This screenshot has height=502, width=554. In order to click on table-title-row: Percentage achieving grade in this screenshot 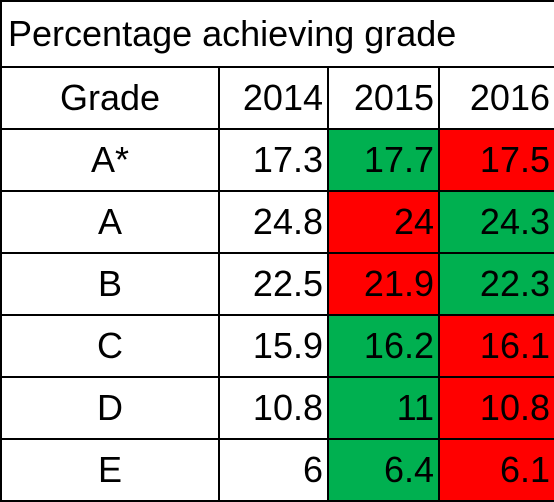, I will do `click(277, 34)`.